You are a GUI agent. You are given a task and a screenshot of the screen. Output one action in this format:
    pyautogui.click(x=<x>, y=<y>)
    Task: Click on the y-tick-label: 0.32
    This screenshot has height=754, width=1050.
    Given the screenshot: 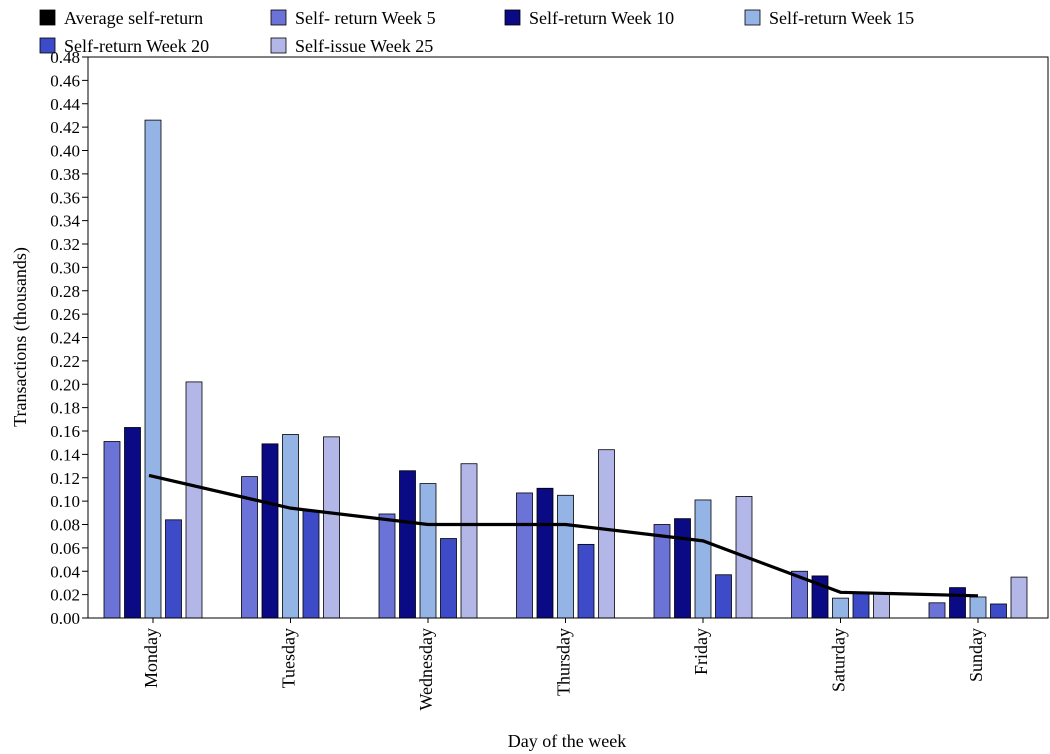 What is the action you would take?
    pyautogui.click(x=65, y=244)
    